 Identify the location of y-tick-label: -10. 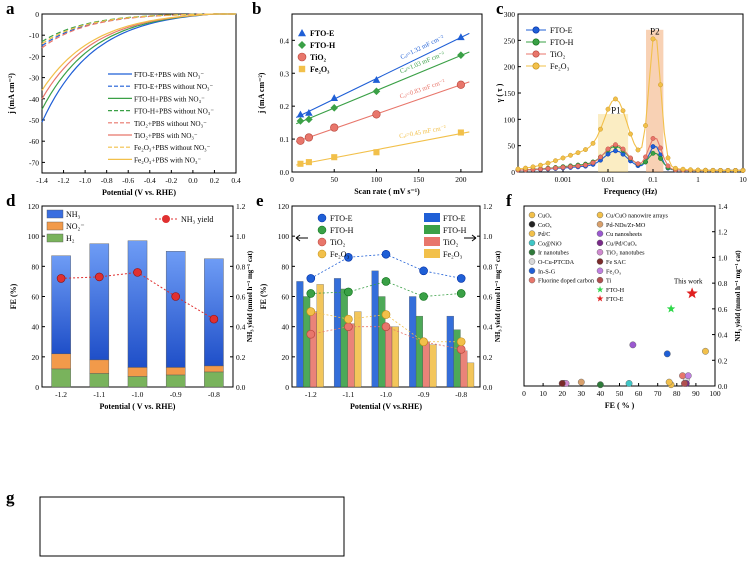
(34, 35).